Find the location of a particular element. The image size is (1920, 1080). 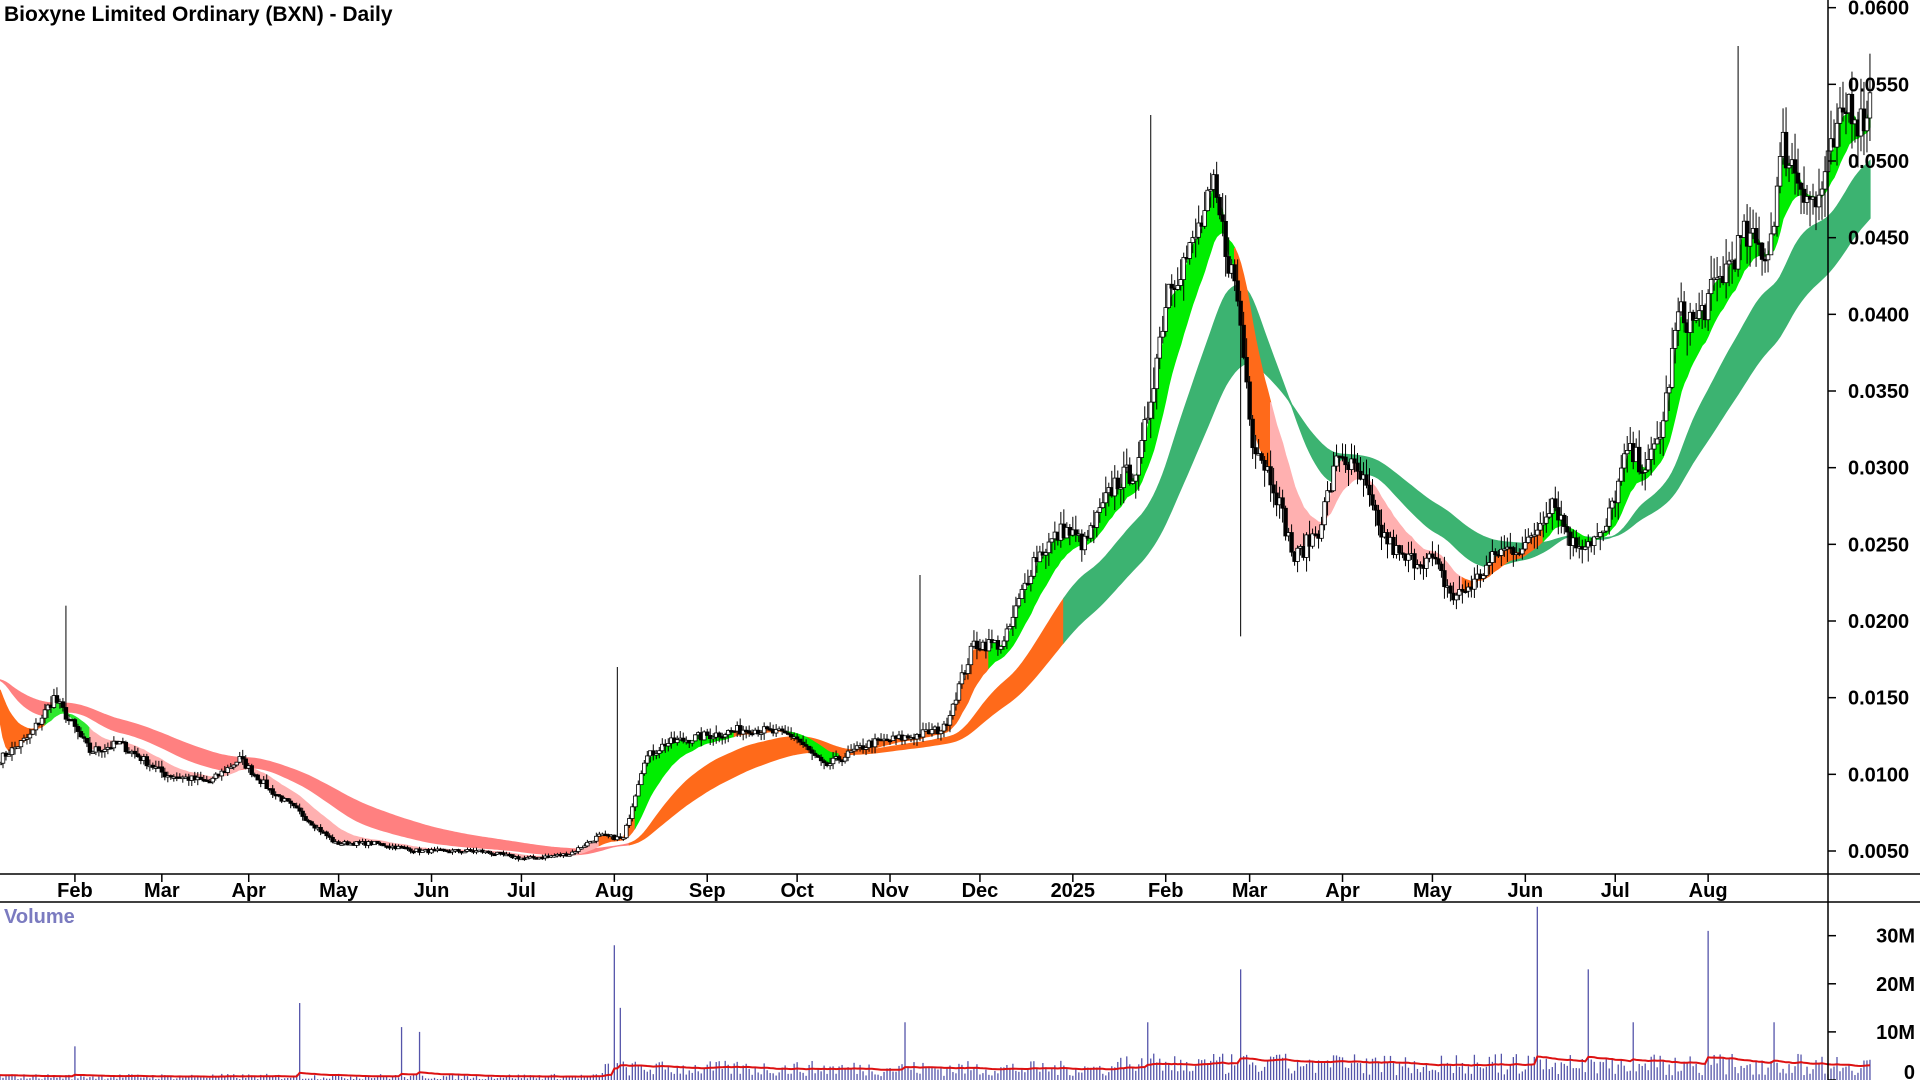

date-tick-label: Aug is located at coordinates (614, 891).